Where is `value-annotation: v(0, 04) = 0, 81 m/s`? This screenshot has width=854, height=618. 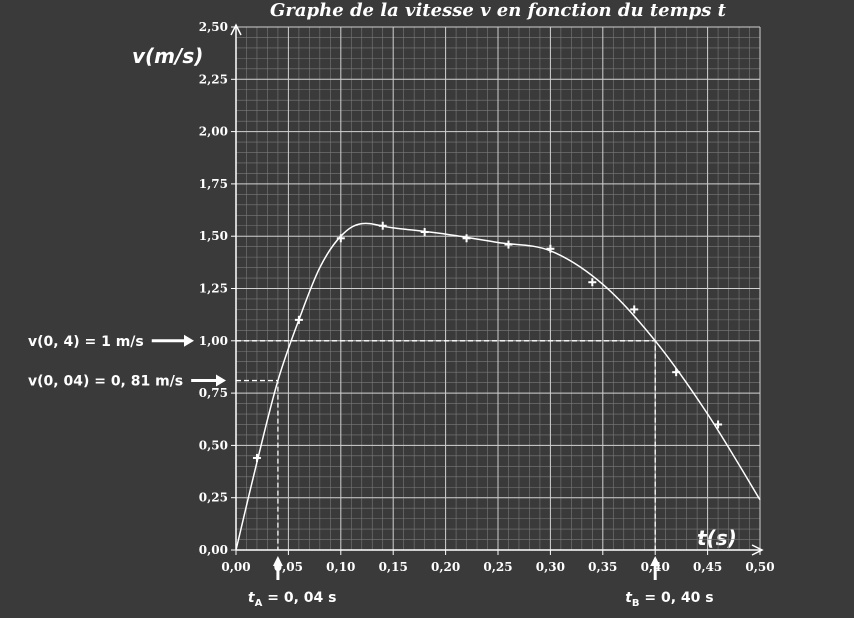 value-annotation: v(0, 04) = 0, 81 m/s is located at coordinates (105, 382).